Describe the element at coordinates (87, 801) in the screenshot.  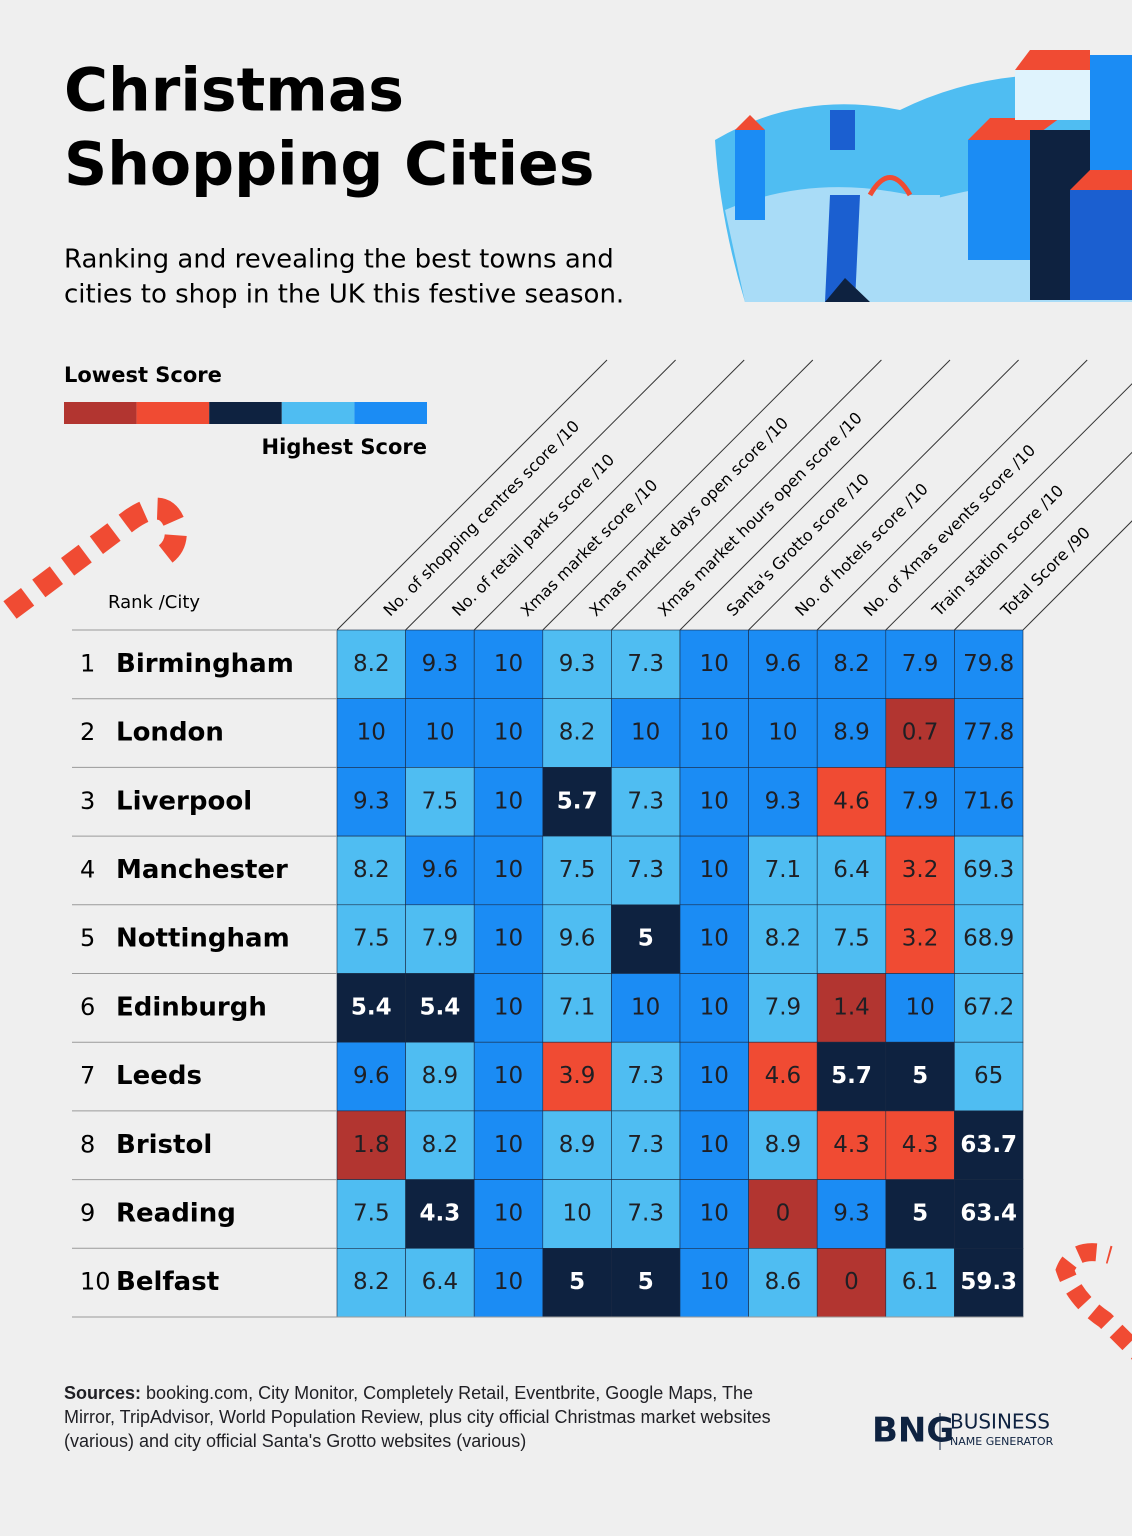
I see `rank: 3` at that location.